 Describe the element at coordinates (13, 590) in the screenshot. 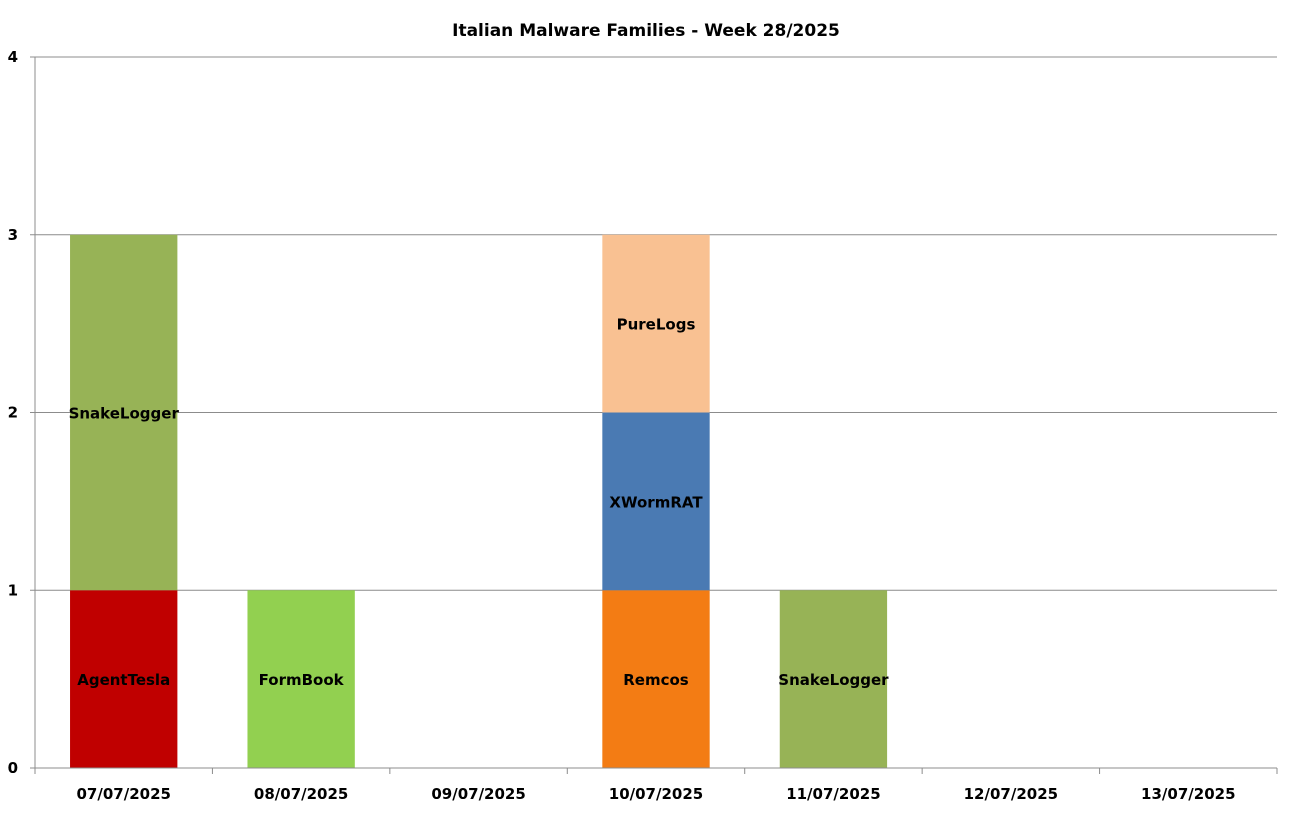

I see `y-tick-label: 1` at that location.